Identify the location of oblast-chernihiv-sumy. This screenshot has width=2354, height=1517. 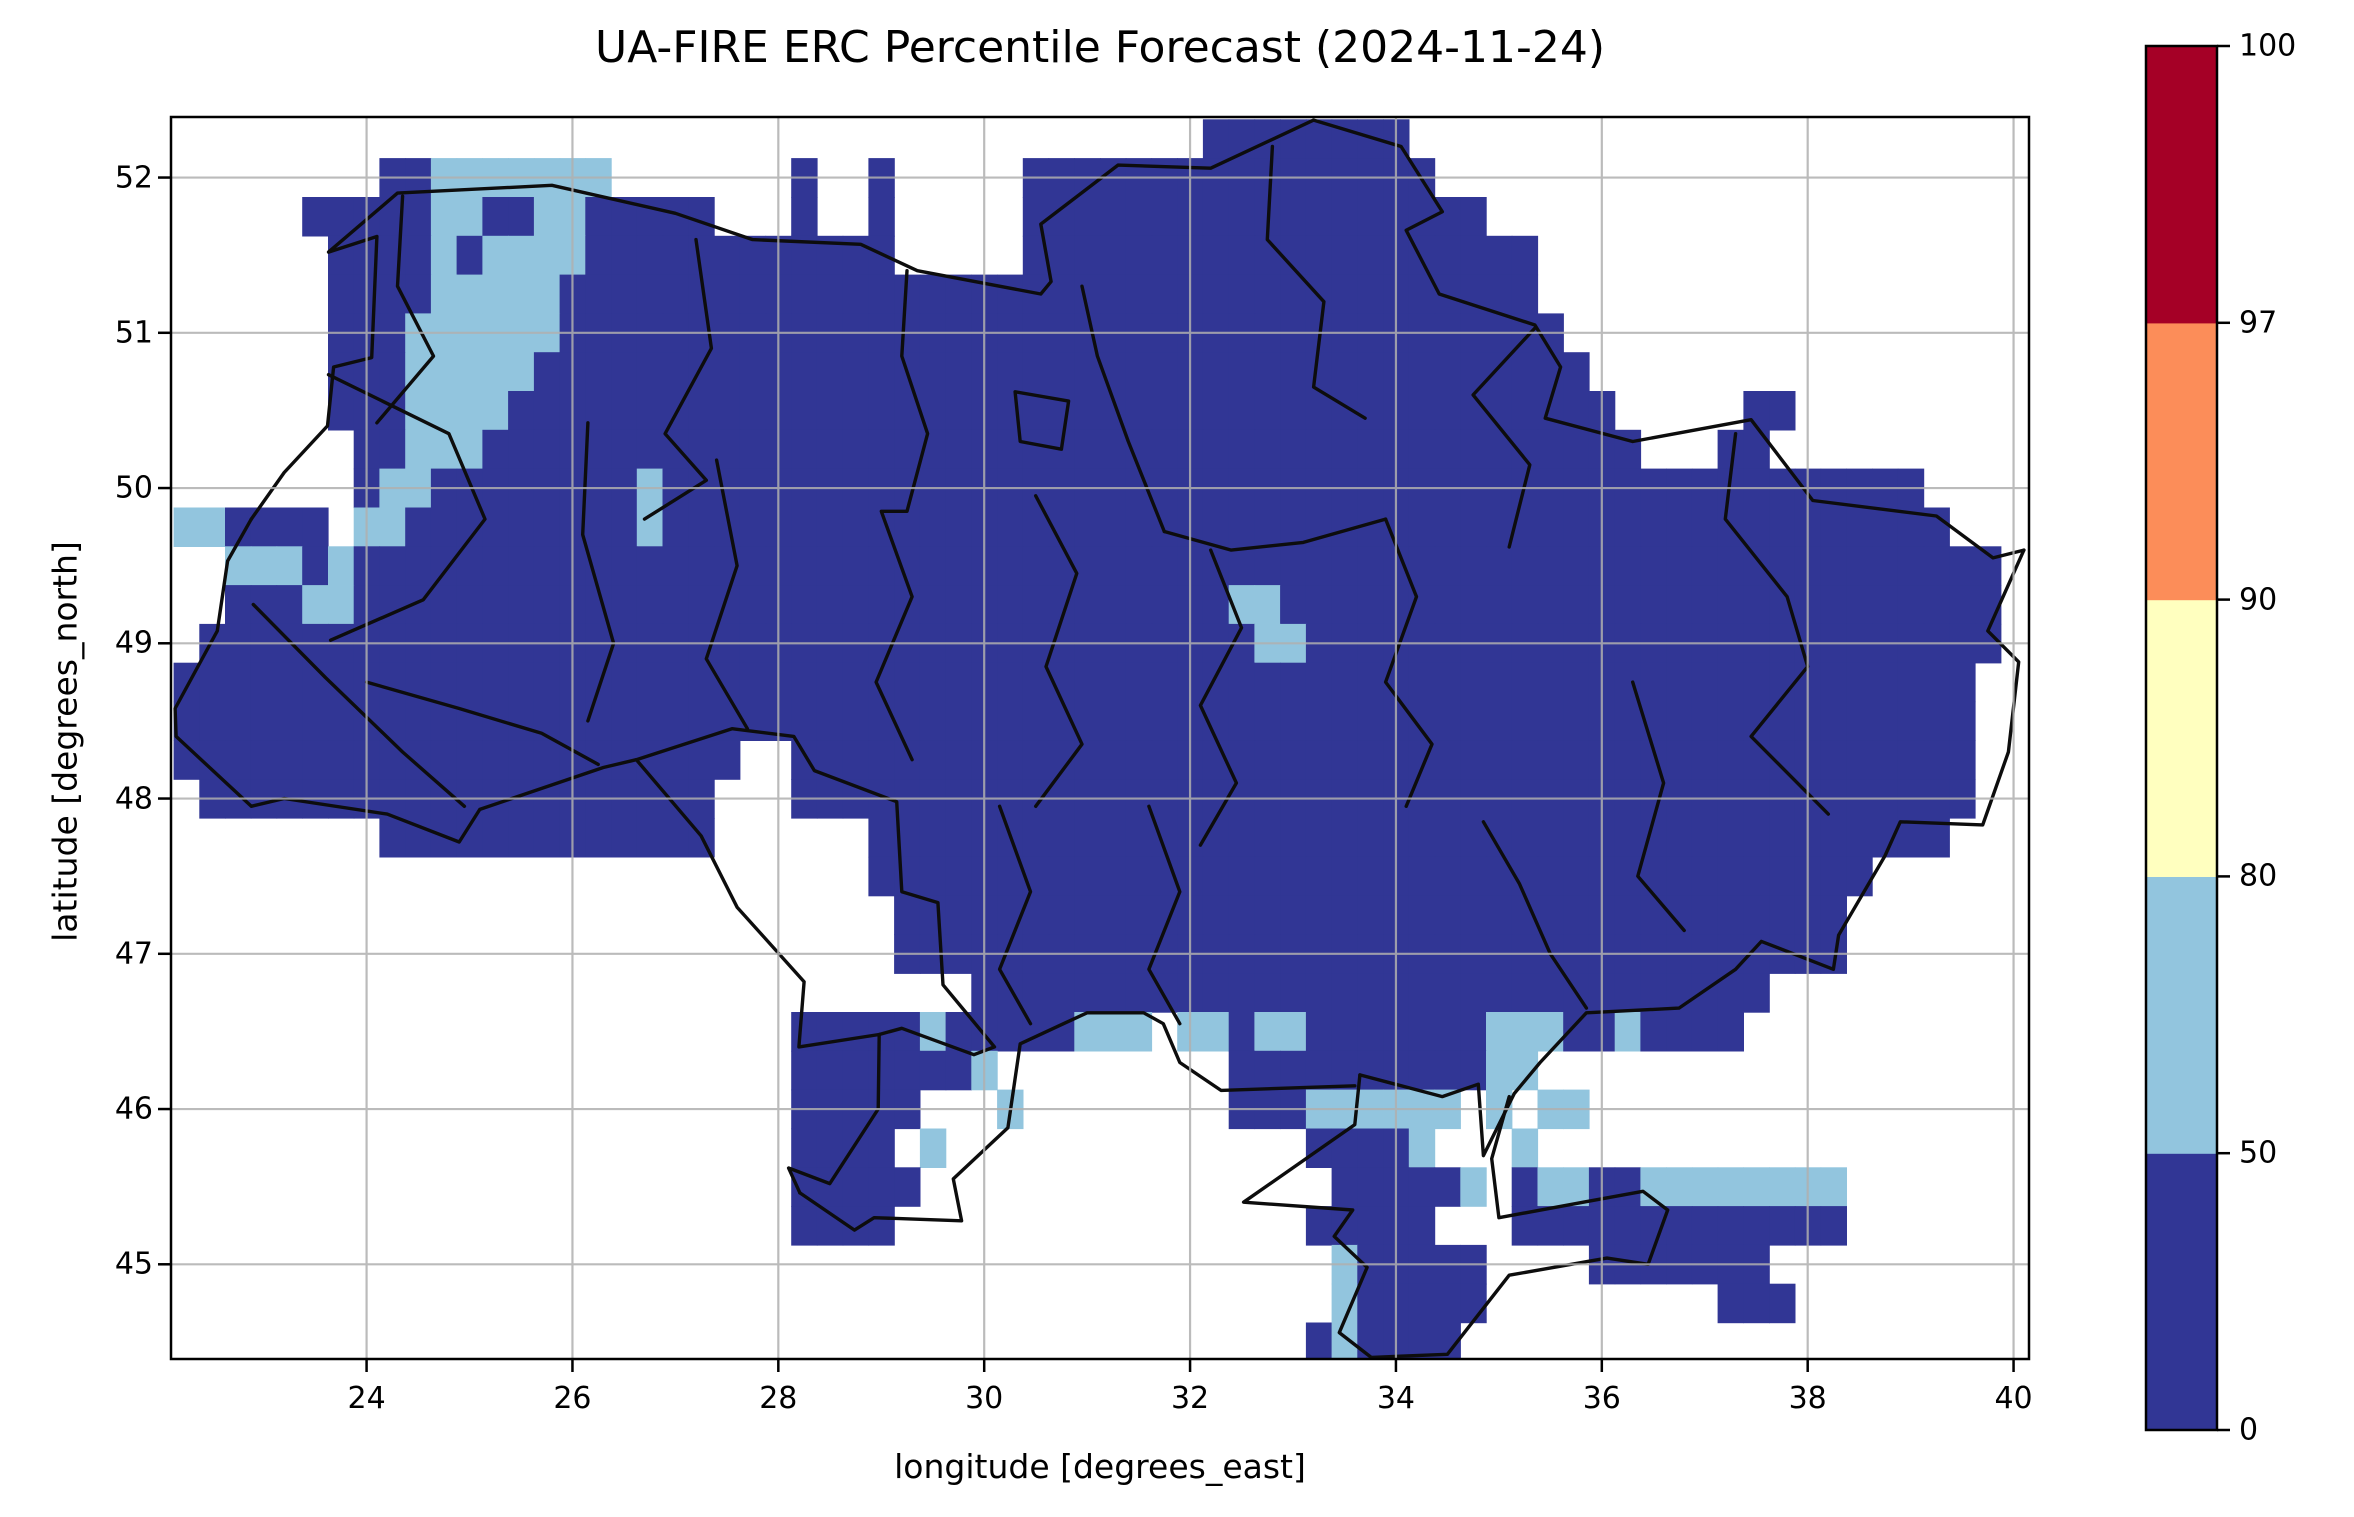
(1316, 282).